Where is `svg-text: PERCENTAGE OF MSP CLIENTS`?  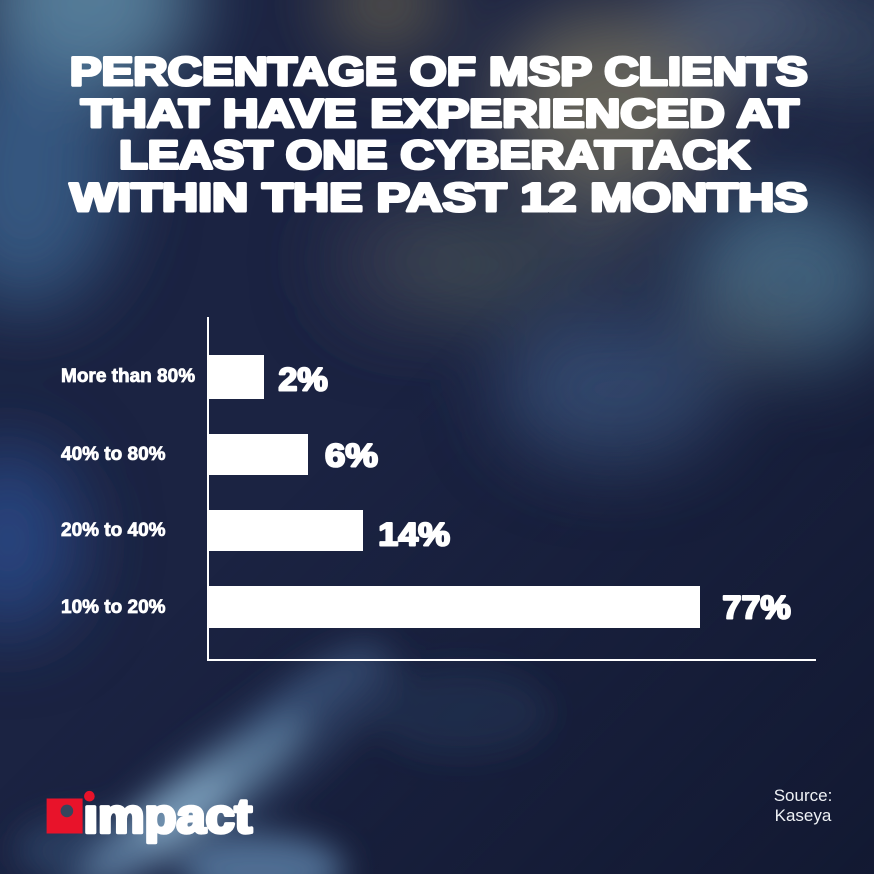 svg-text: PERCENTAGE OF MSP CLIENTS is located at coordinates (439, 72).